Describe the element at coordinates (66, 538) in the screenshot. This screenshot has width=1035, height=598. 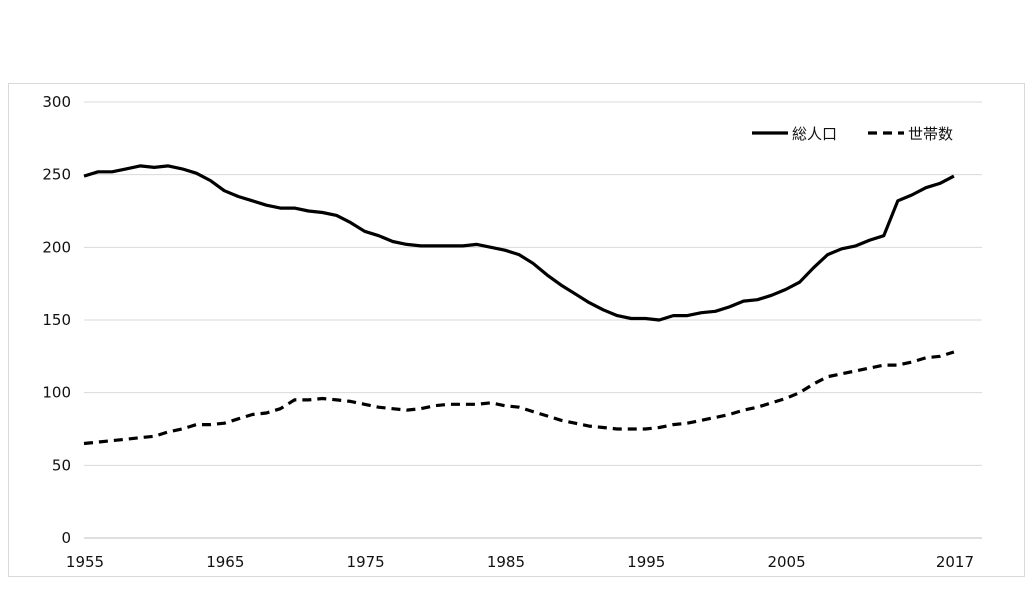
I see `y-tick-label: 0` at that location.